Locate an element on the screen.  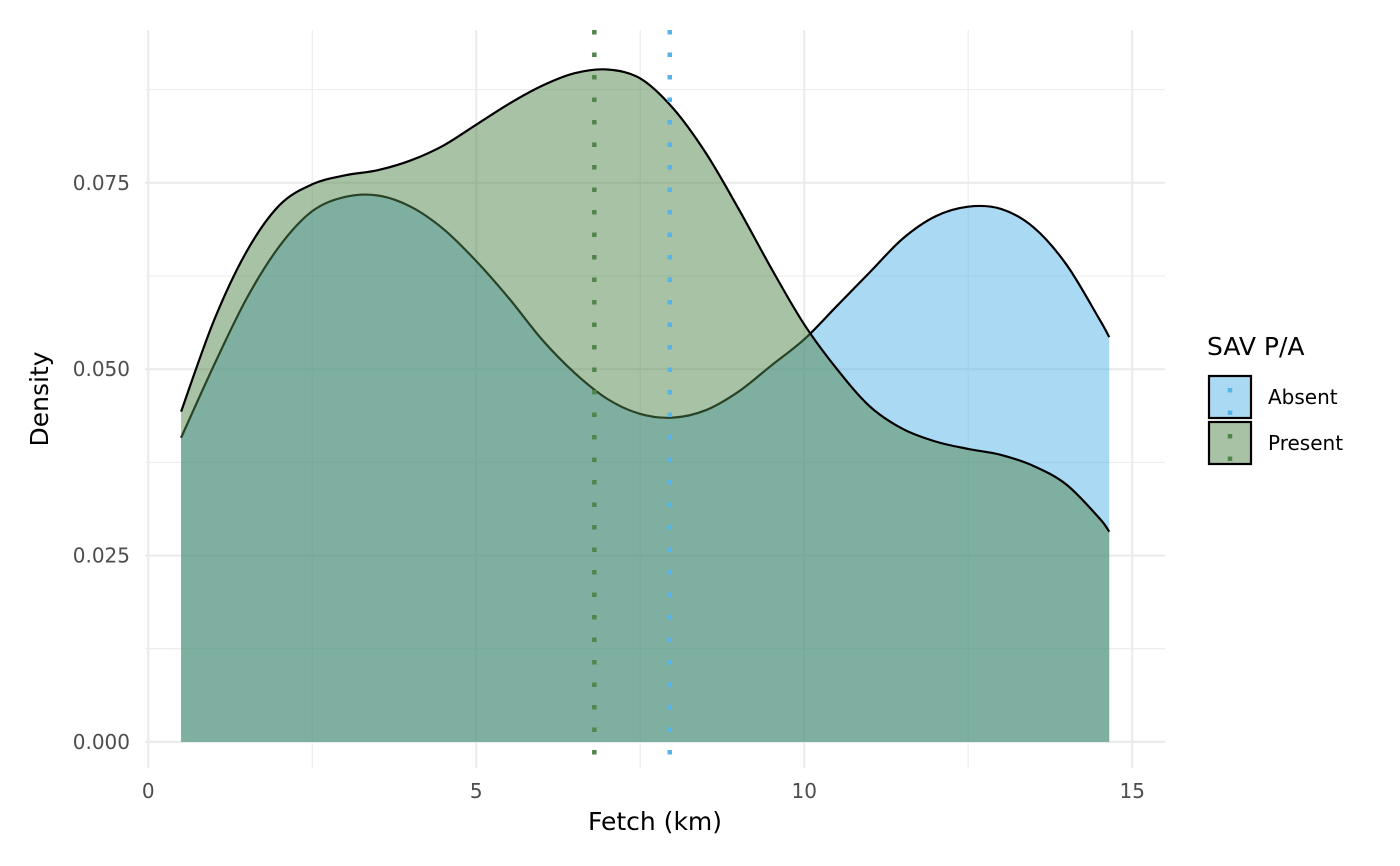
legend-label: Present is located at coordinates (1305, 443).